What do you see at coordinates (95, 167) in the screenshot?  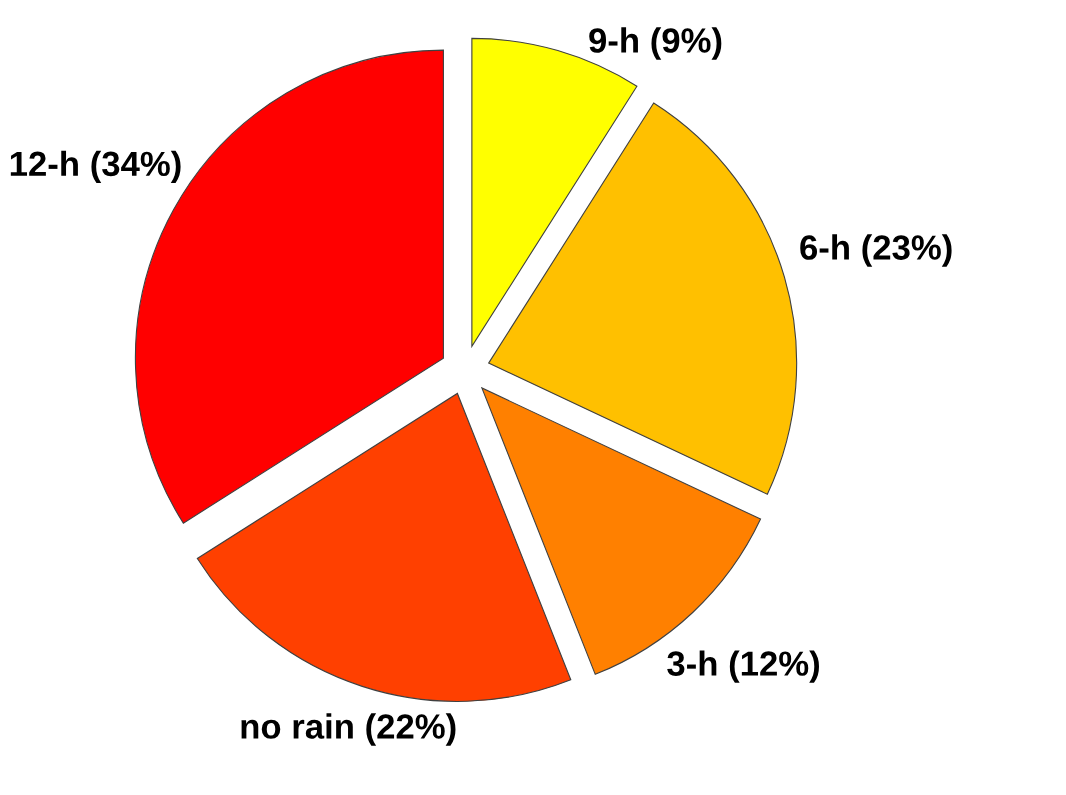 I see `slice-label: 12-h (34%)` at bounding box center [95, 167].